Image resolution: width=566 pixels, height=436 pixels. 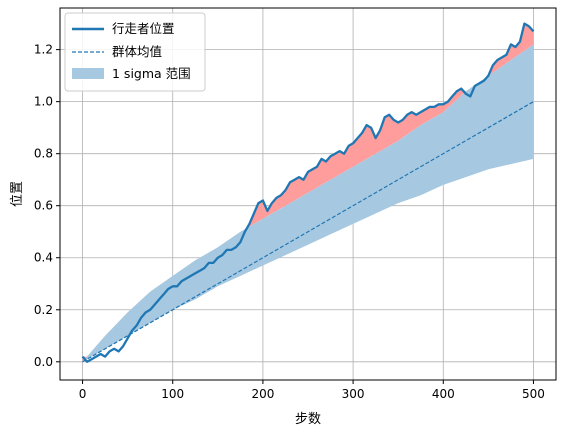 What do you see at coordinates (43, 154) in the screenshot?
I see `y-tick-label: 0.8` at bounding box center [43, 154].